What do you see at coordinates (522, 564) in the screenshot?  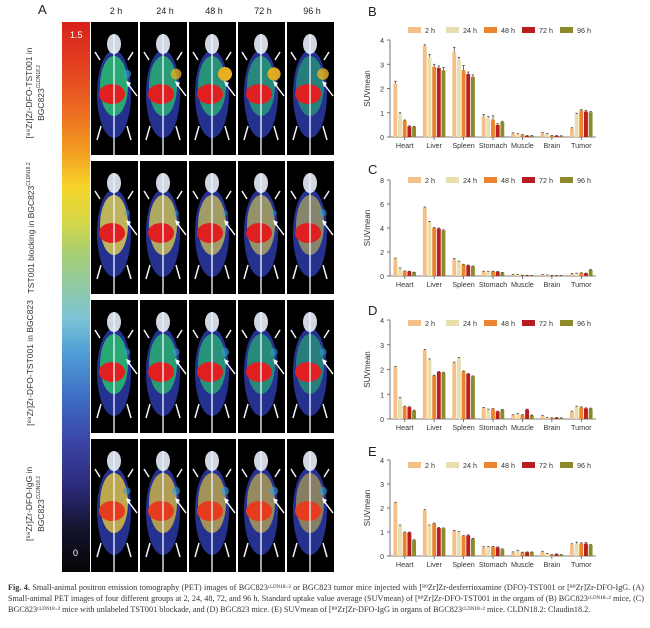 I see `x-tick-label: Muscle` at bounding box center [522, 564].